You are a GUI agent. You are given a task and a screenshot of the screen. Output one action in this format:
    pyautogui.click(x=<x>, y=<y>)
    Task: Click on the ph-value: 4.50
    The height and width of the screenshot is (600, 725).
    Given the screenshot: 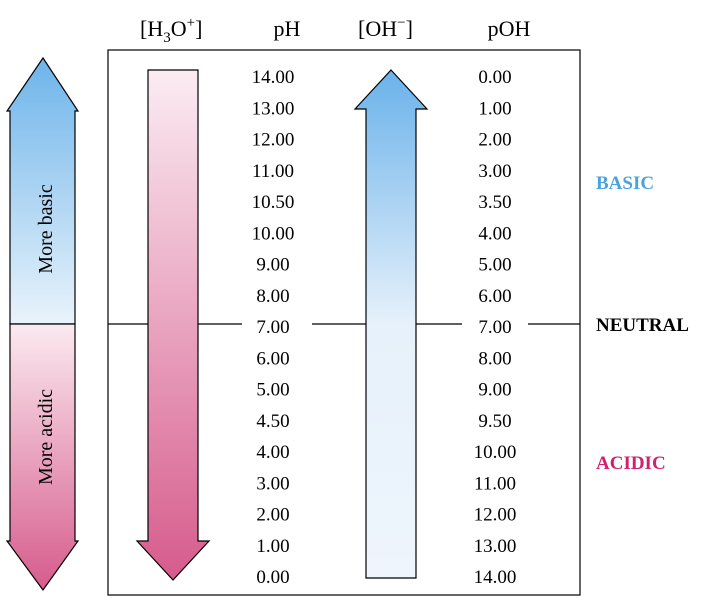 What is the action you would take?
    pyautogui.click(x=272, y=421)
    